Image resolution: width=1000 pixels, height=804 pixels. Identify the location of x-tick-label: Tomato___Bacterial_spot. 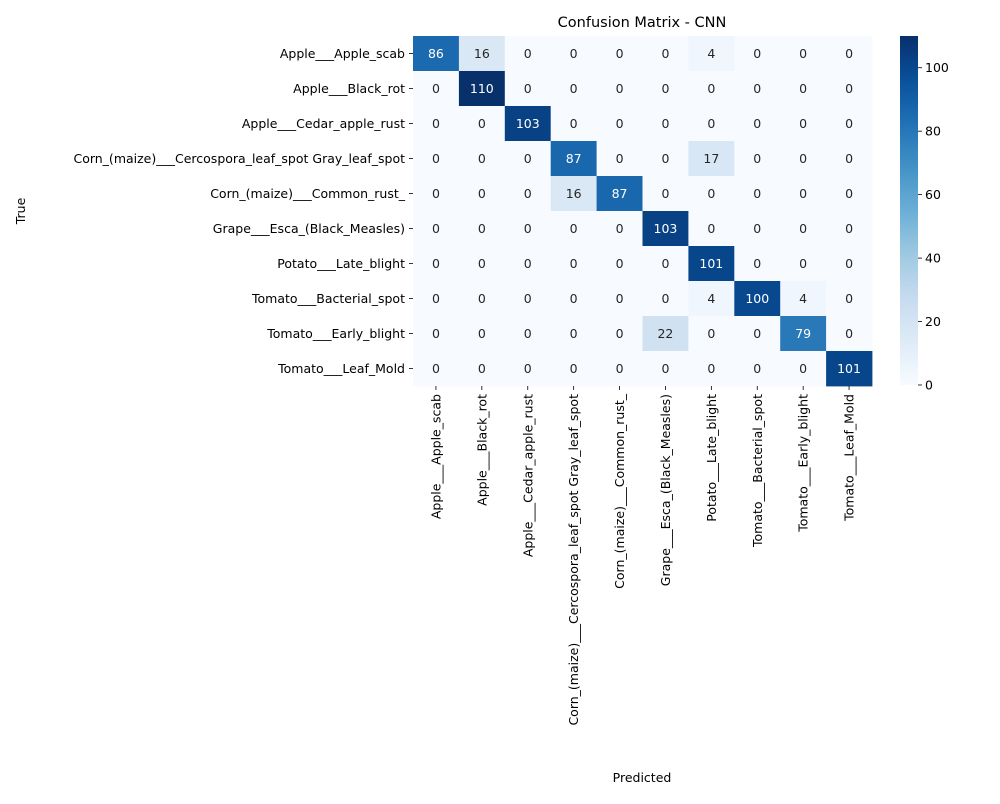
(757, 471).